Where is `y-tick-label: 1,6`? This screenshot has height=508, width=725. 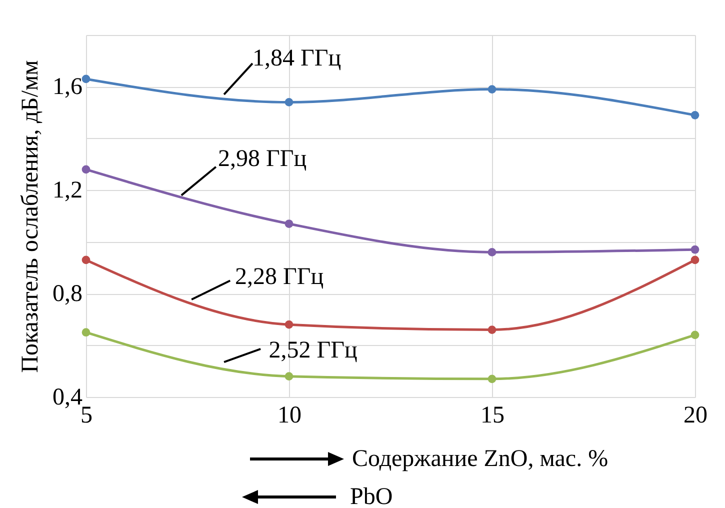 y-tick-label: 1,6 is located at coordinates (67, 87).